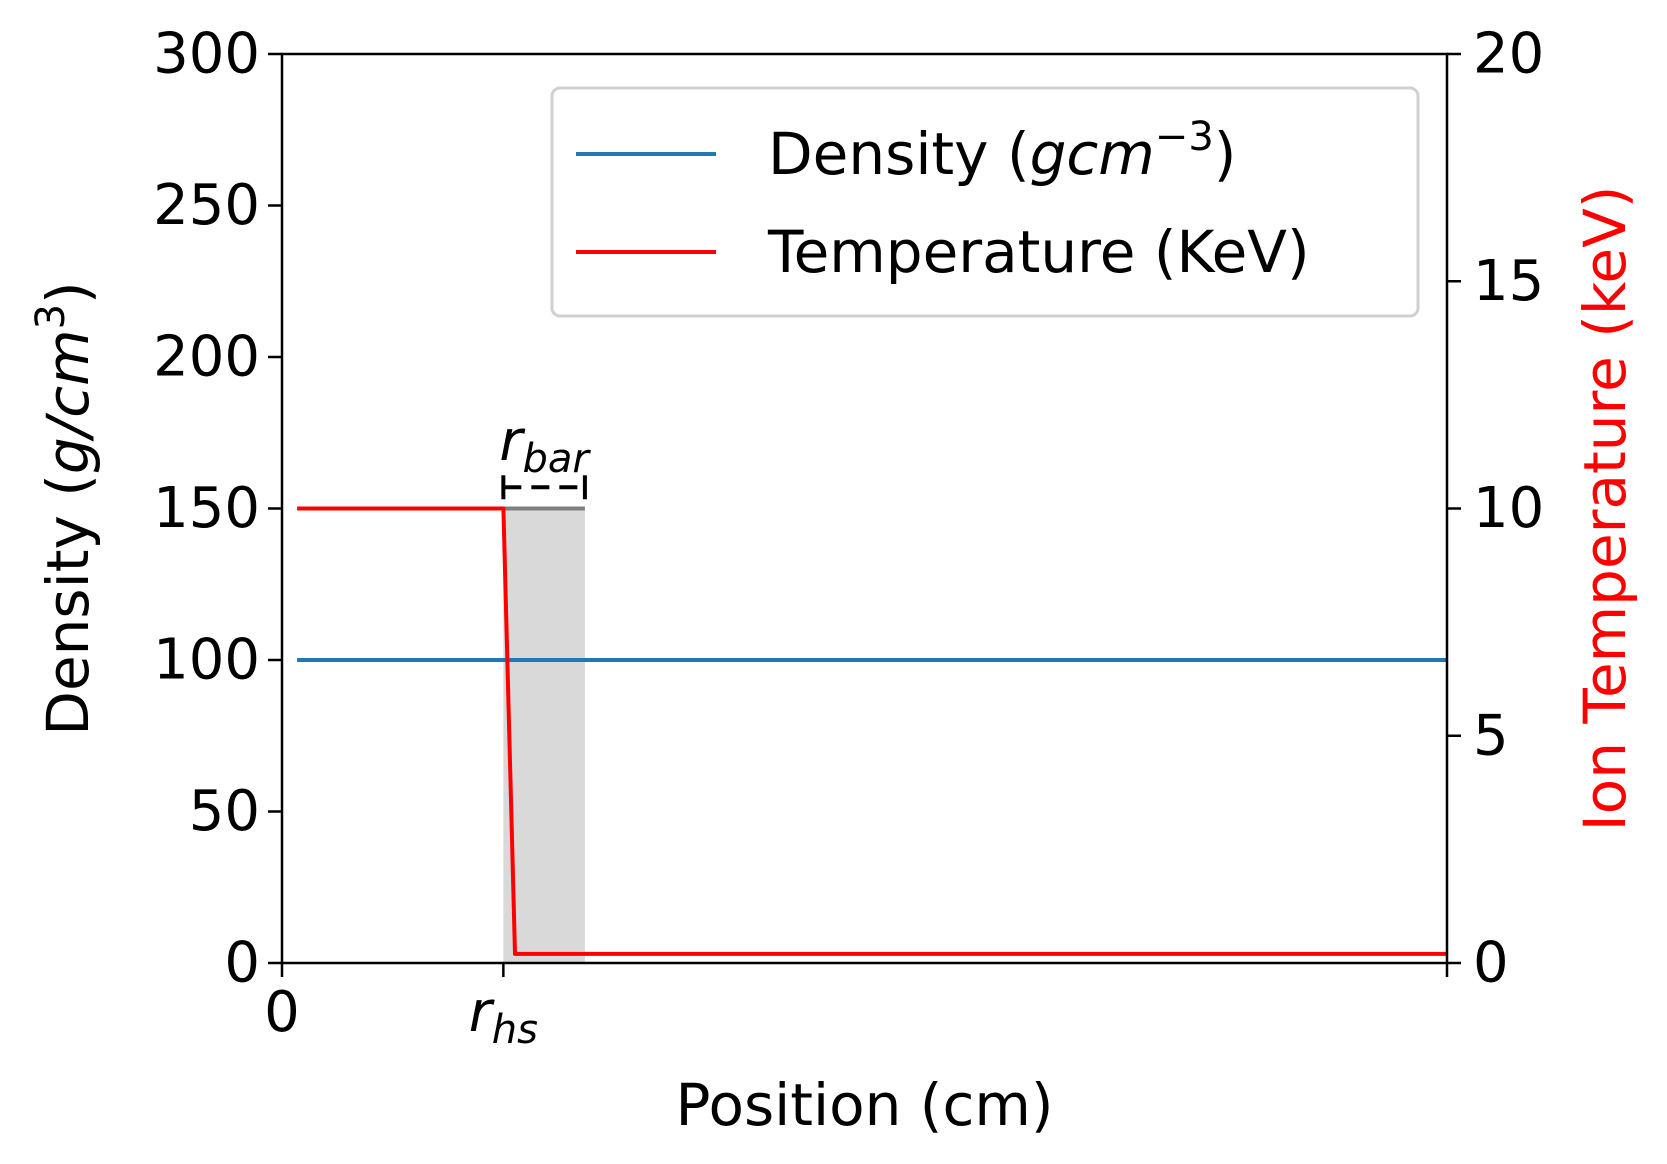  I want to click on shaded-region-layer, so click(544, 734).